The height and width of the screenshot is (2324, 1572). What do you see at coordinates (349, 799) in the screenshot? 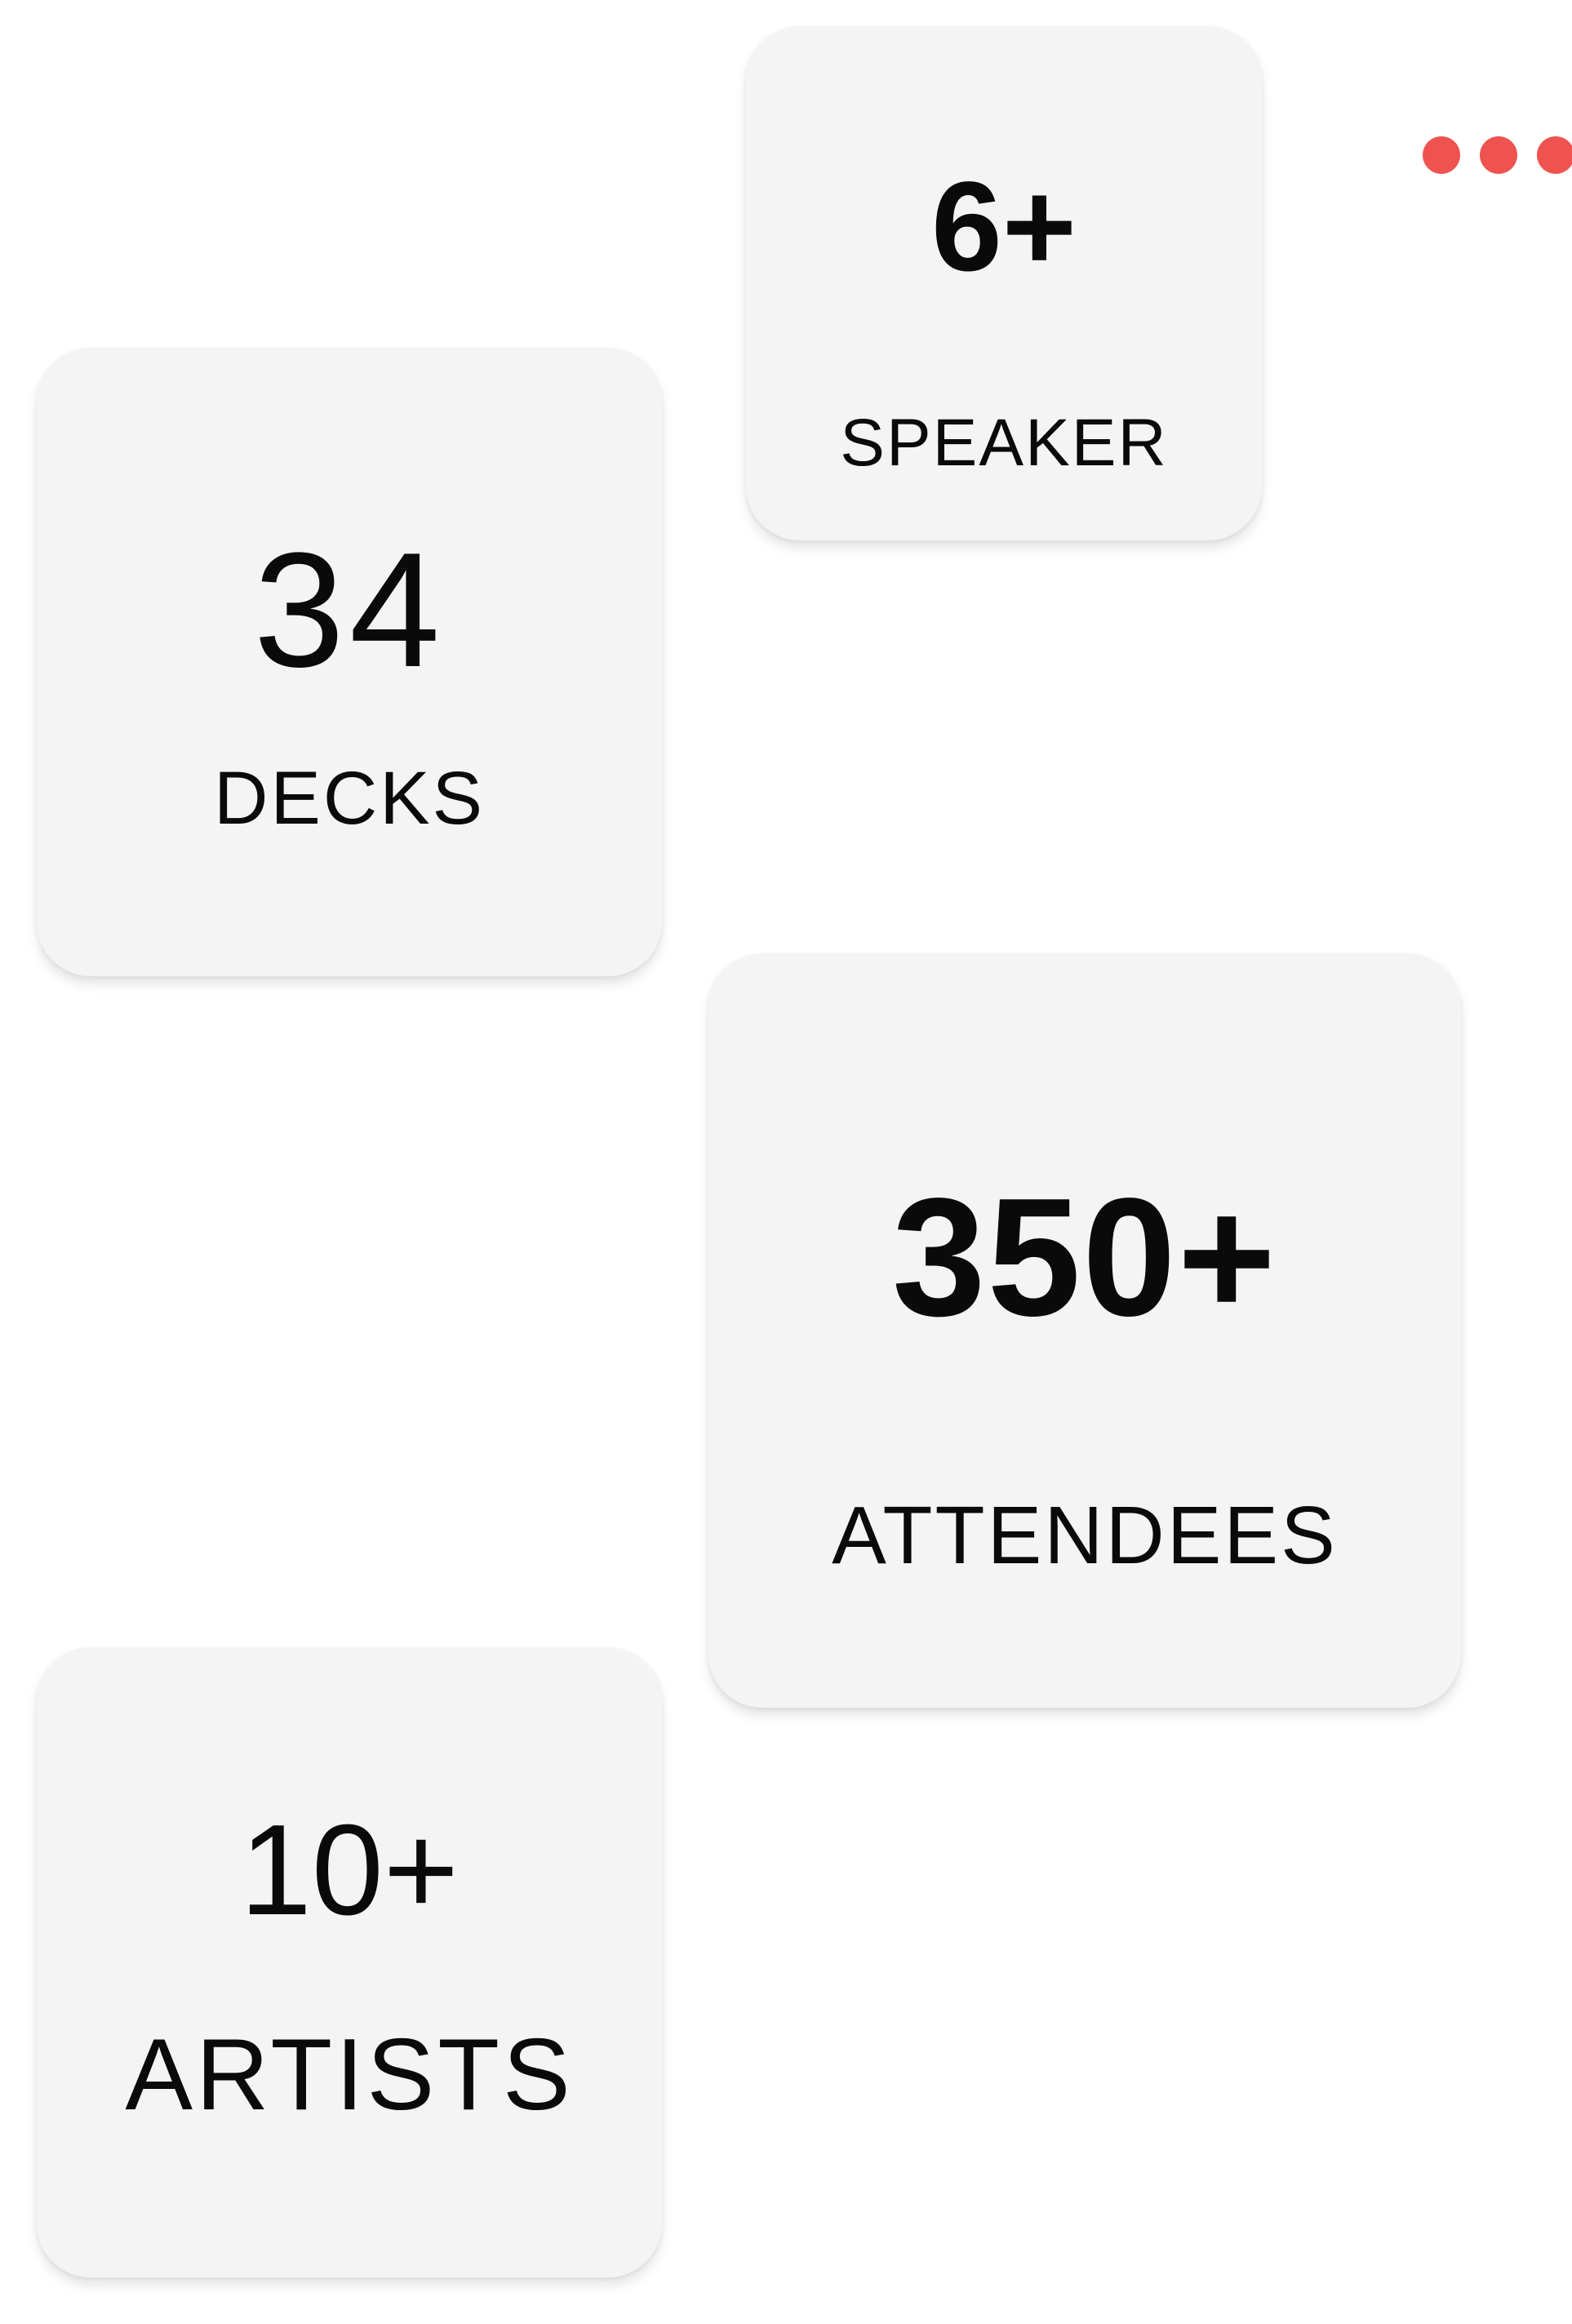
I see `stat-label: DECKS` at bounding box center [349, 799].